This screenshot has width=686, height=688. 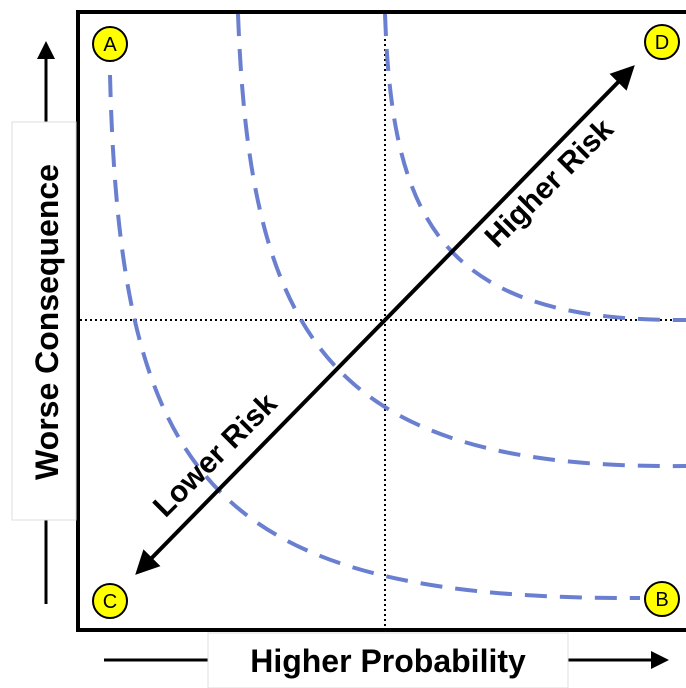 What do you see at coordinates (261, 446) in the screenshot?
I see `risk-arrow-diagonal-lower` at bounding box center [261, 446].